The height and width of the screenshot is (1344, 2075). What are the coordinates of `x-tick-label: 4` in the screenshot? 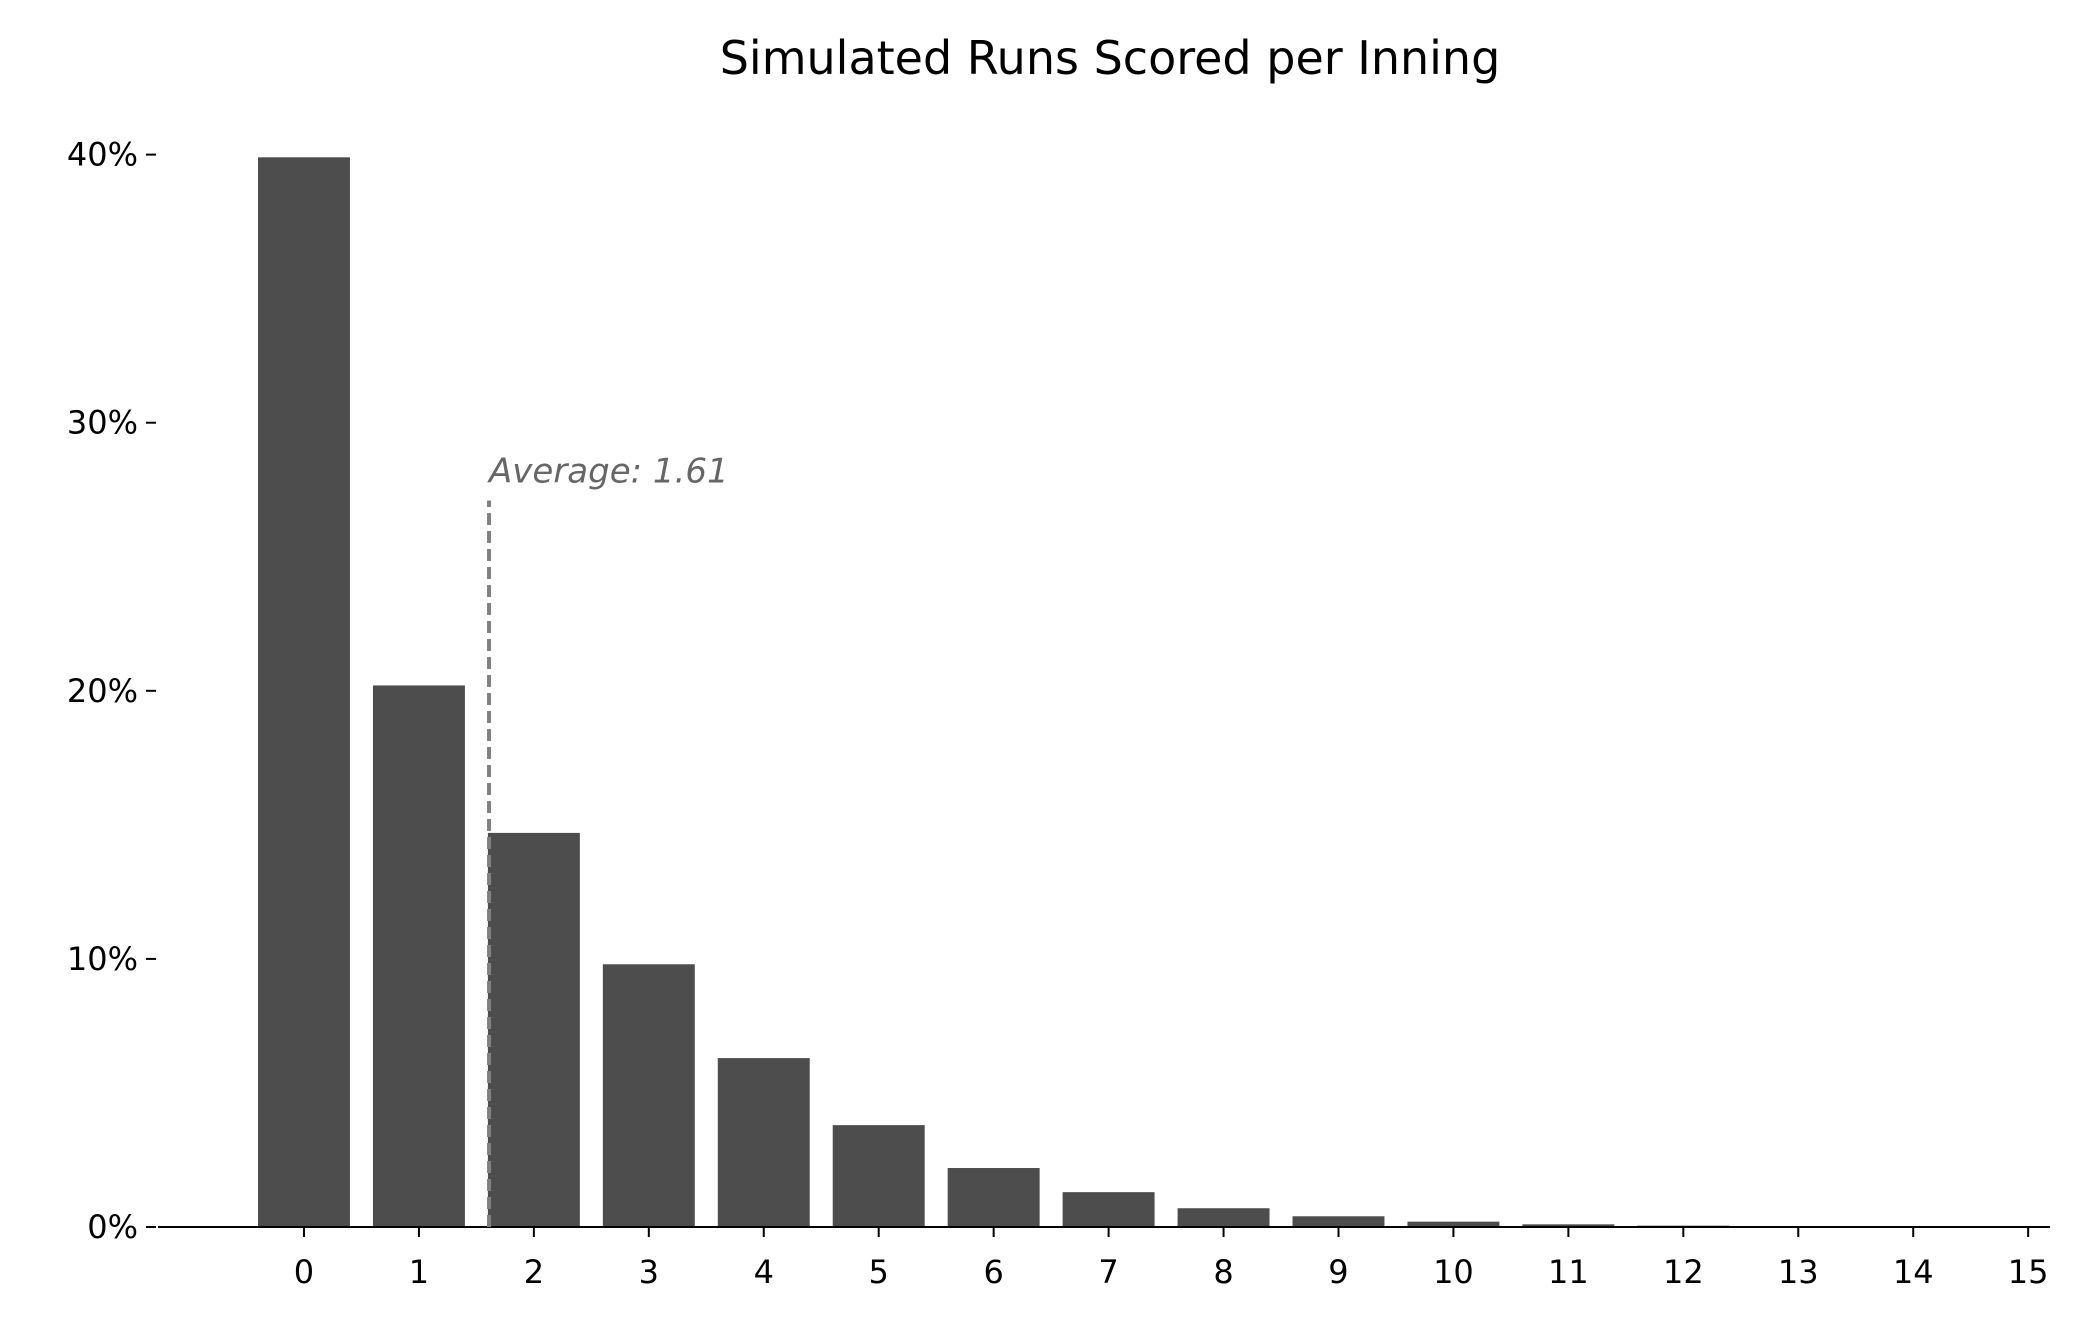 It's located at (764, 1272).